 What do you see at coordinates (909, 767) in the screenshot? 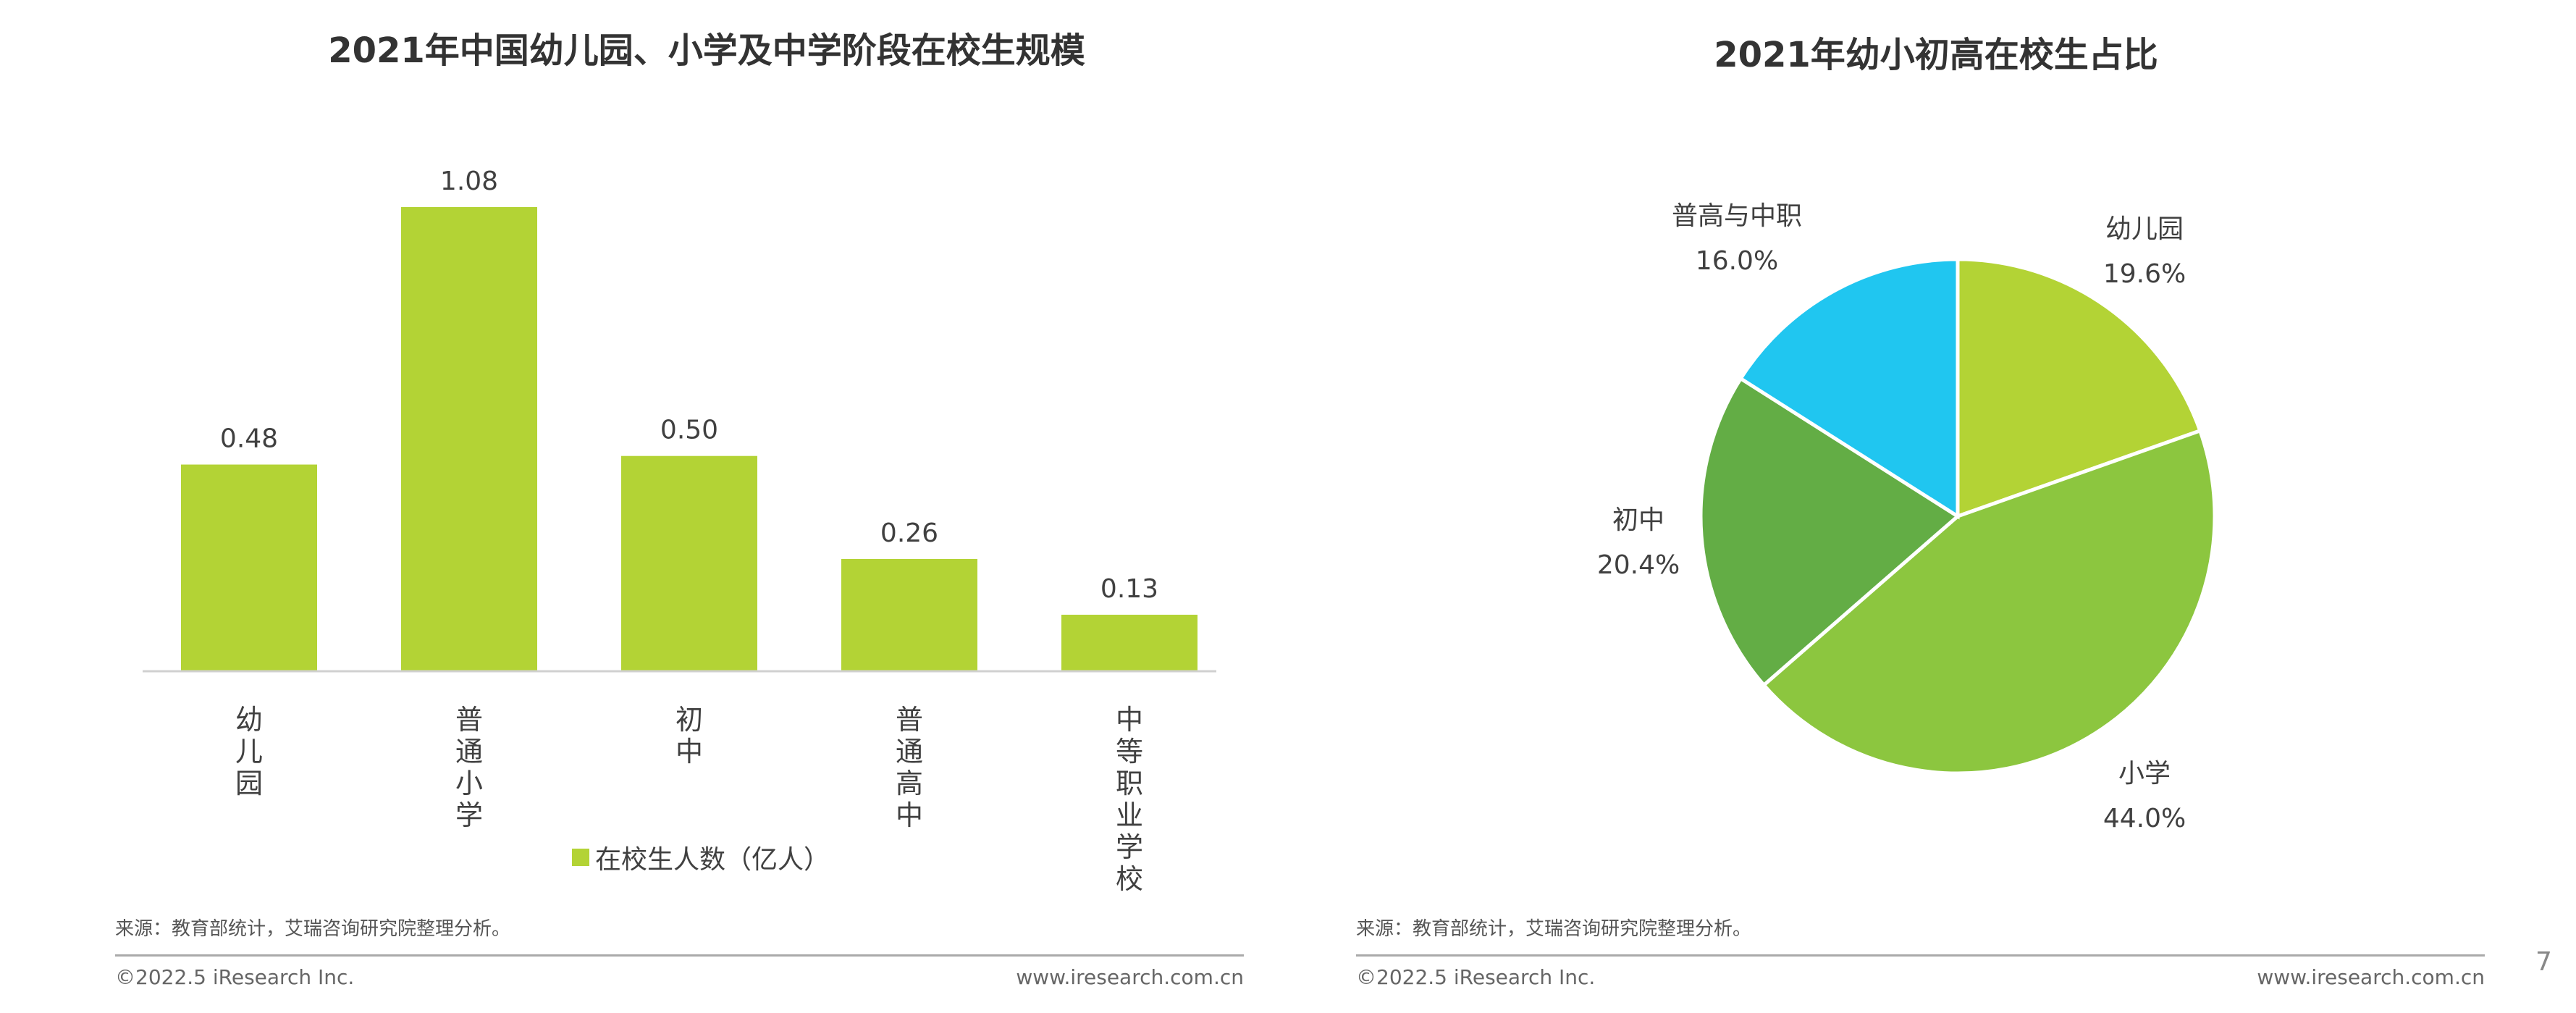
I see `x-tick-label: 普通高中` at bounding box center [909, 767].